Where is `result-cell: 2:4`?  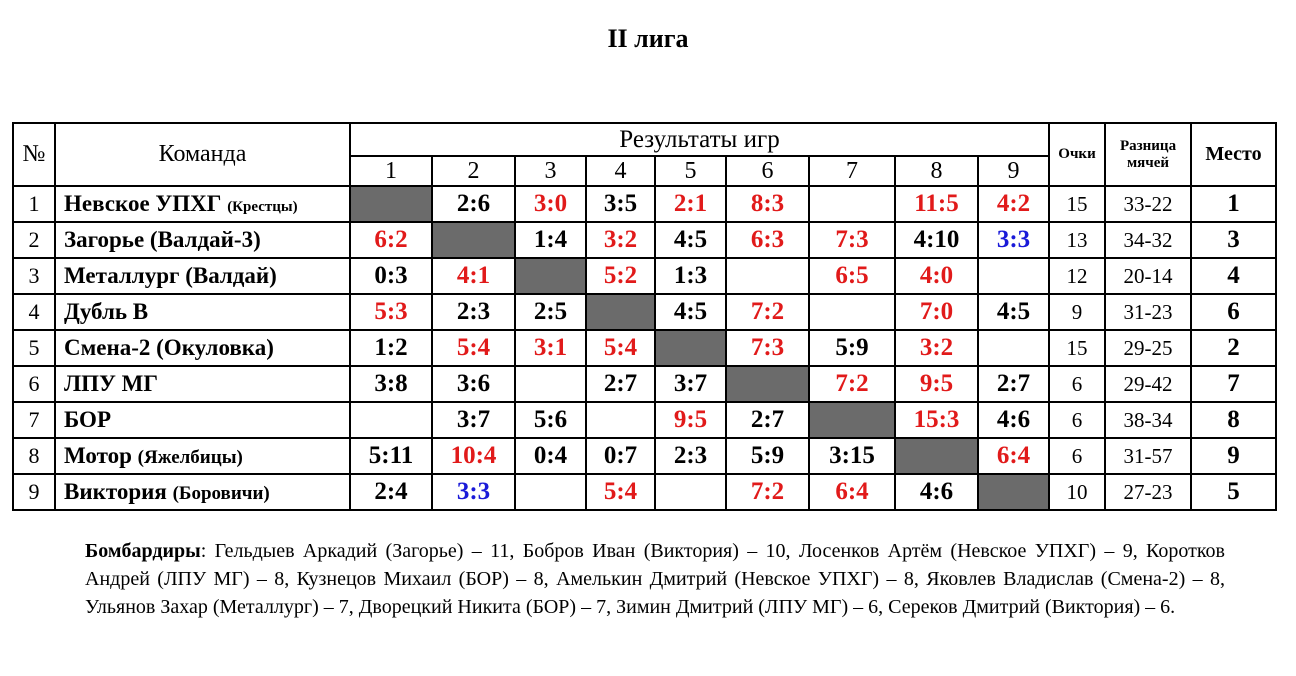 result-cell: 2:4 is located at coordinates (391, 492).